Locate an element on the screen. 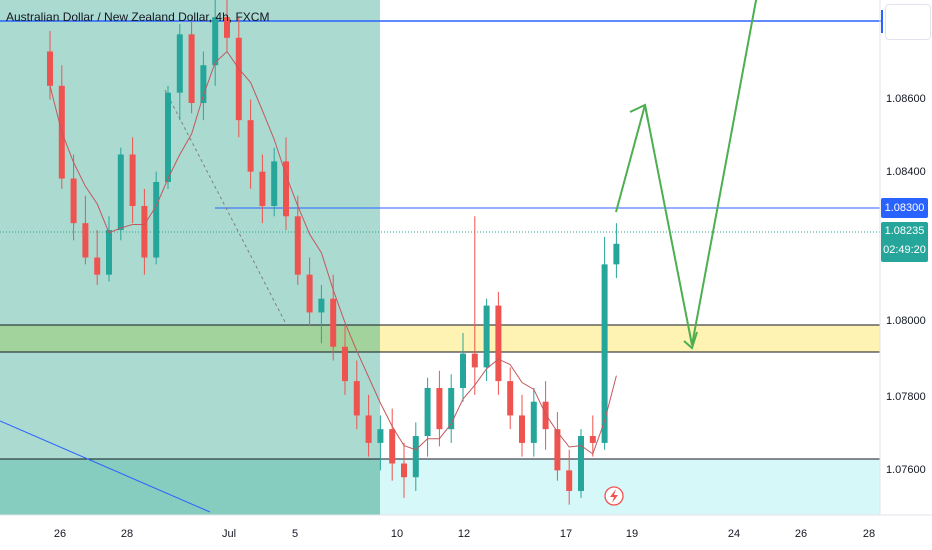 Image resolution: width=932 pixels, height=550 pixels. time-tick-label: 17 is located at coordinates (566, 534).